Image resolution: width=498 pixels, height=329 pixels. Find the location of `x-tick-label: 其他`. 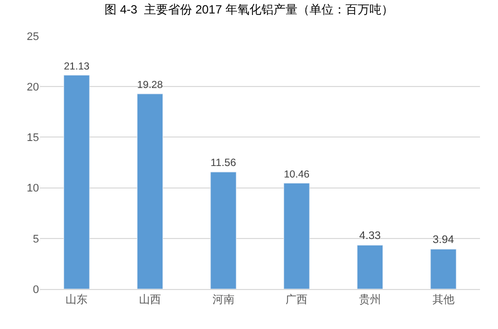

x-tick-label: 其他 is located at coordinates (443, 299).